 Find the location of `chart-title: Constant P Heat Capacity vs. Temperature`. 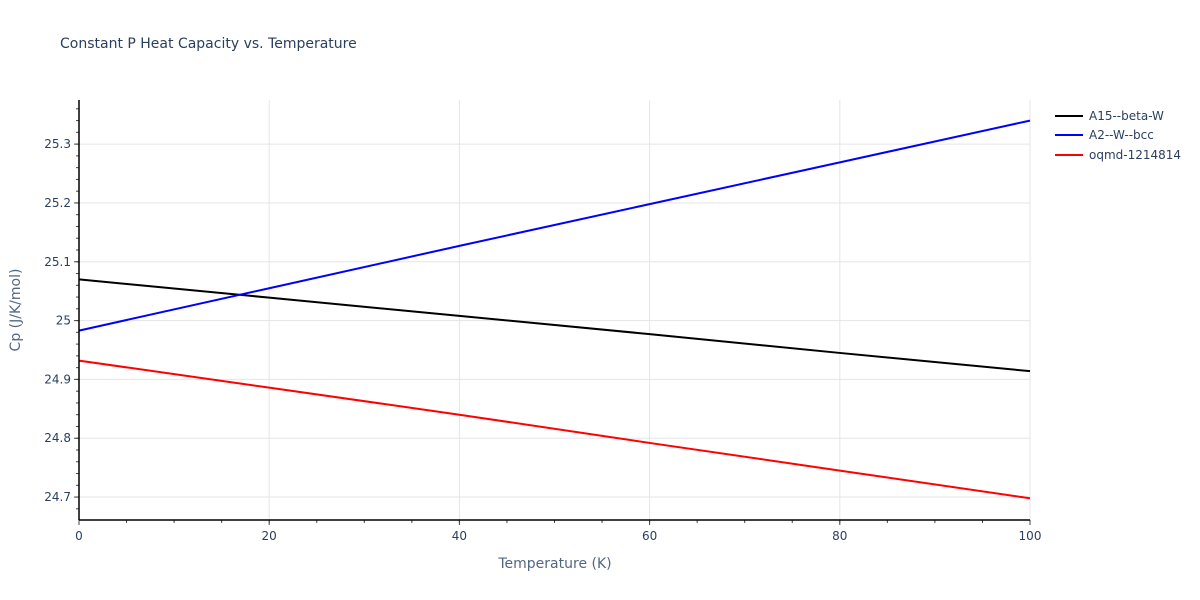

chart-title: Constant P Heat Capacity vs. Temperature is located at coordinates (208, 44).